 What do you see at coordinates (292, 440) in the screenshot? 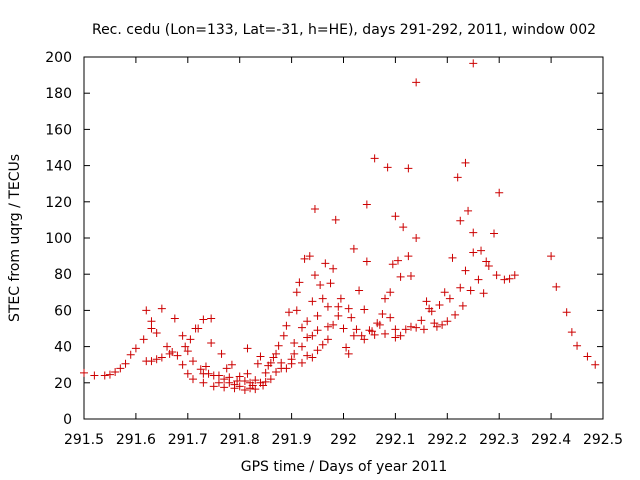
I see `x-tick-label: 291.9` at bounding box center [292, 440].